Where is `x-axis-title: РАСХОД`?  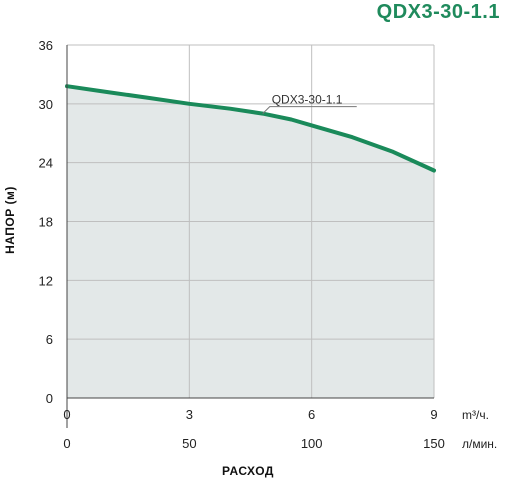
x-axis-title: РАСХОД is located at coordinates (248, 471).